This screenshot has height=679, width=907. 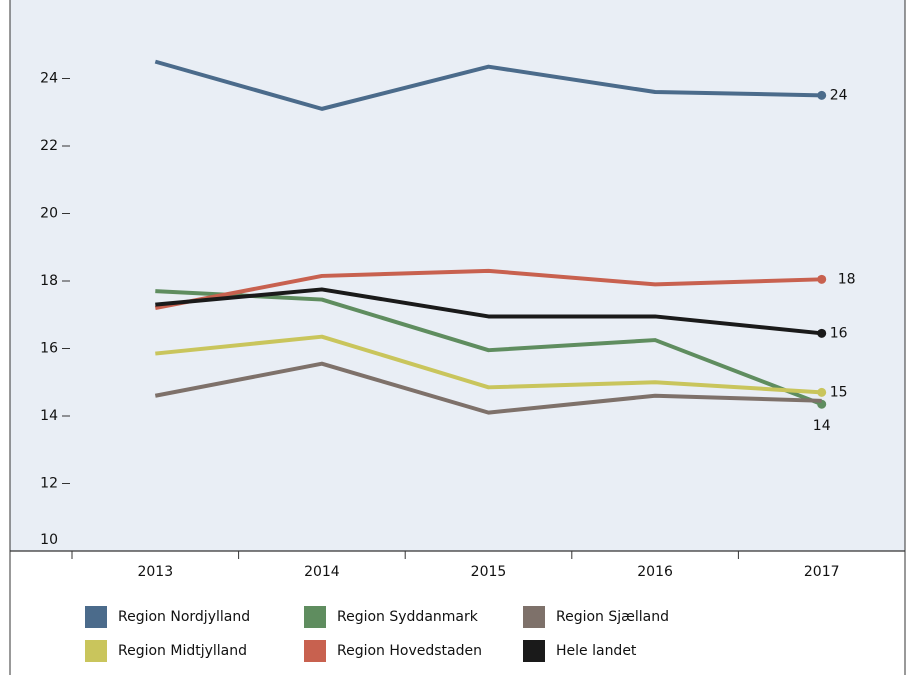 I want to click on y-tick-label: 18, so click(x=49, y=281).